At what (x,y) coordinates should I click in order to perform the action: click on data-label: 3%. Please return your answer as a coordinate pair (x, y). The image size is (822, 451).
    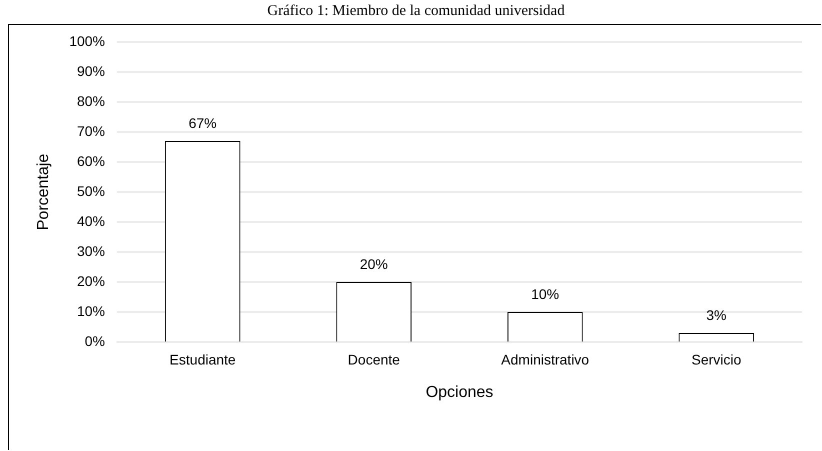
    Looking at the image, I should click on (716, 314).